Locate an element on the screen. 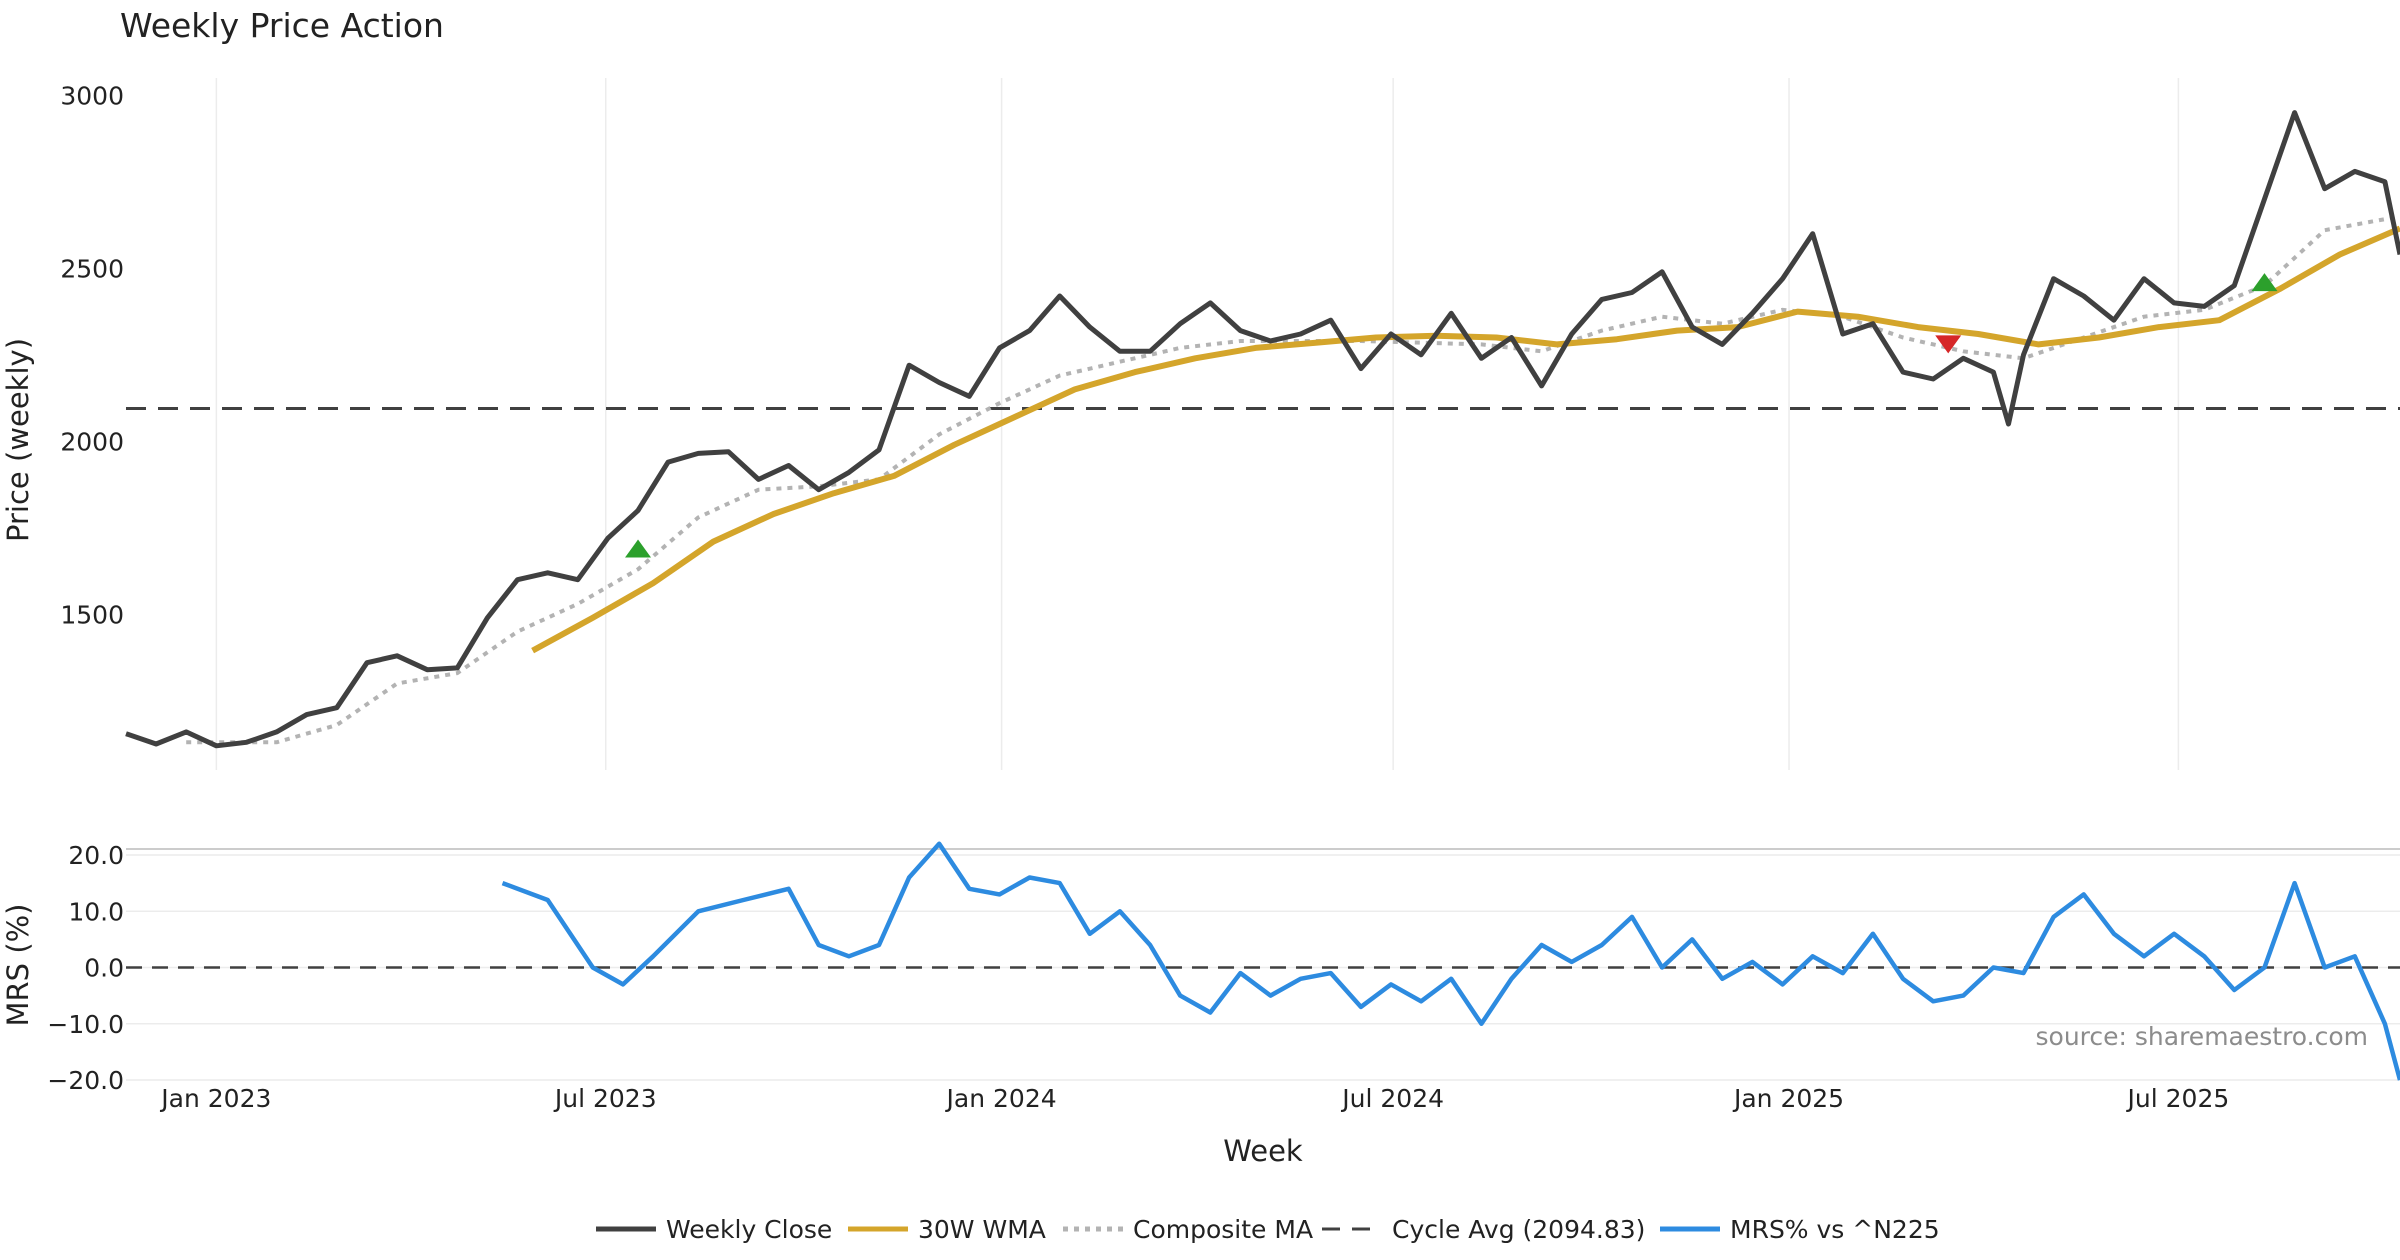  x-tick-label: Jul 2023 is located at coordinates (605, 1098).